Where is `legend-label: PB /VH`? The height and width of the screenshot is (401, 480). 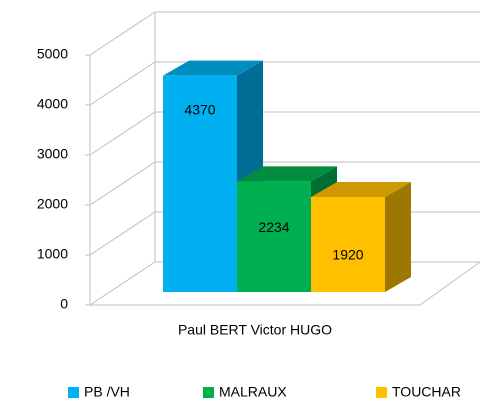 legend-label: PB /VH is located at coordinates (107, 392).